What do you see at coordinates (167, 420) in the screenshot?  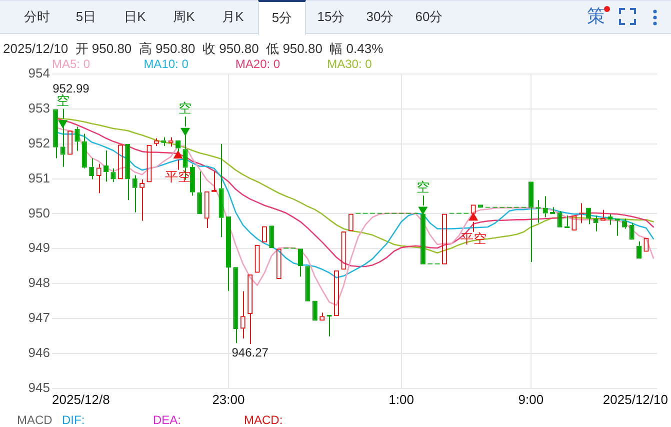 I see `text: DEA:` at bounding box center [167, 420].